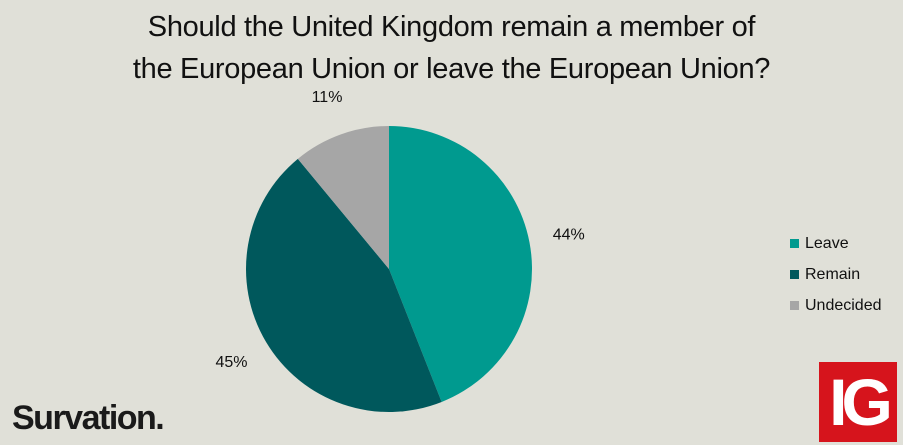  What do you see at coordinates (861, 402) in the screenshot?
I see `ig-logo-text: IG` at bounding box center [861, 402].